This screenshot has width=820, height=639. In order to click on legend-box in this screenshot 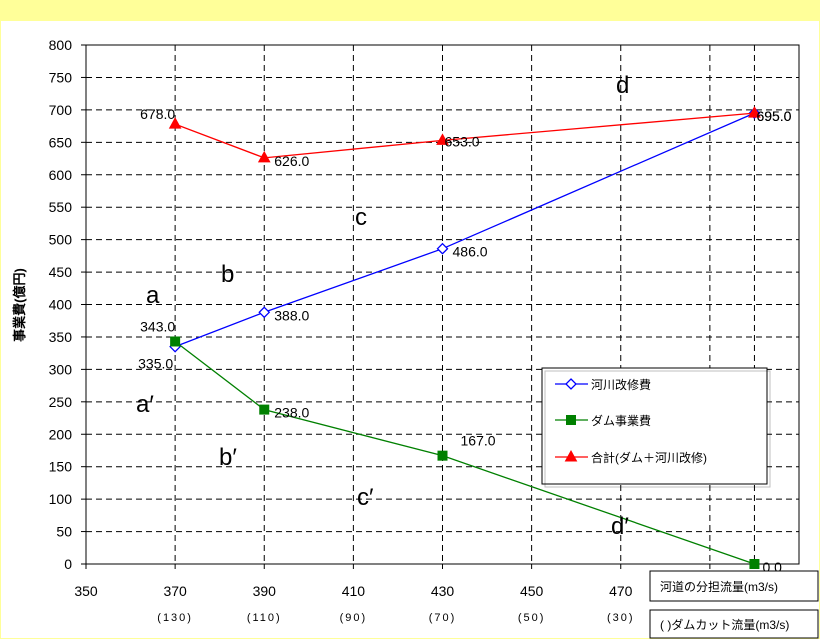, I will do `click(654, 426)`.